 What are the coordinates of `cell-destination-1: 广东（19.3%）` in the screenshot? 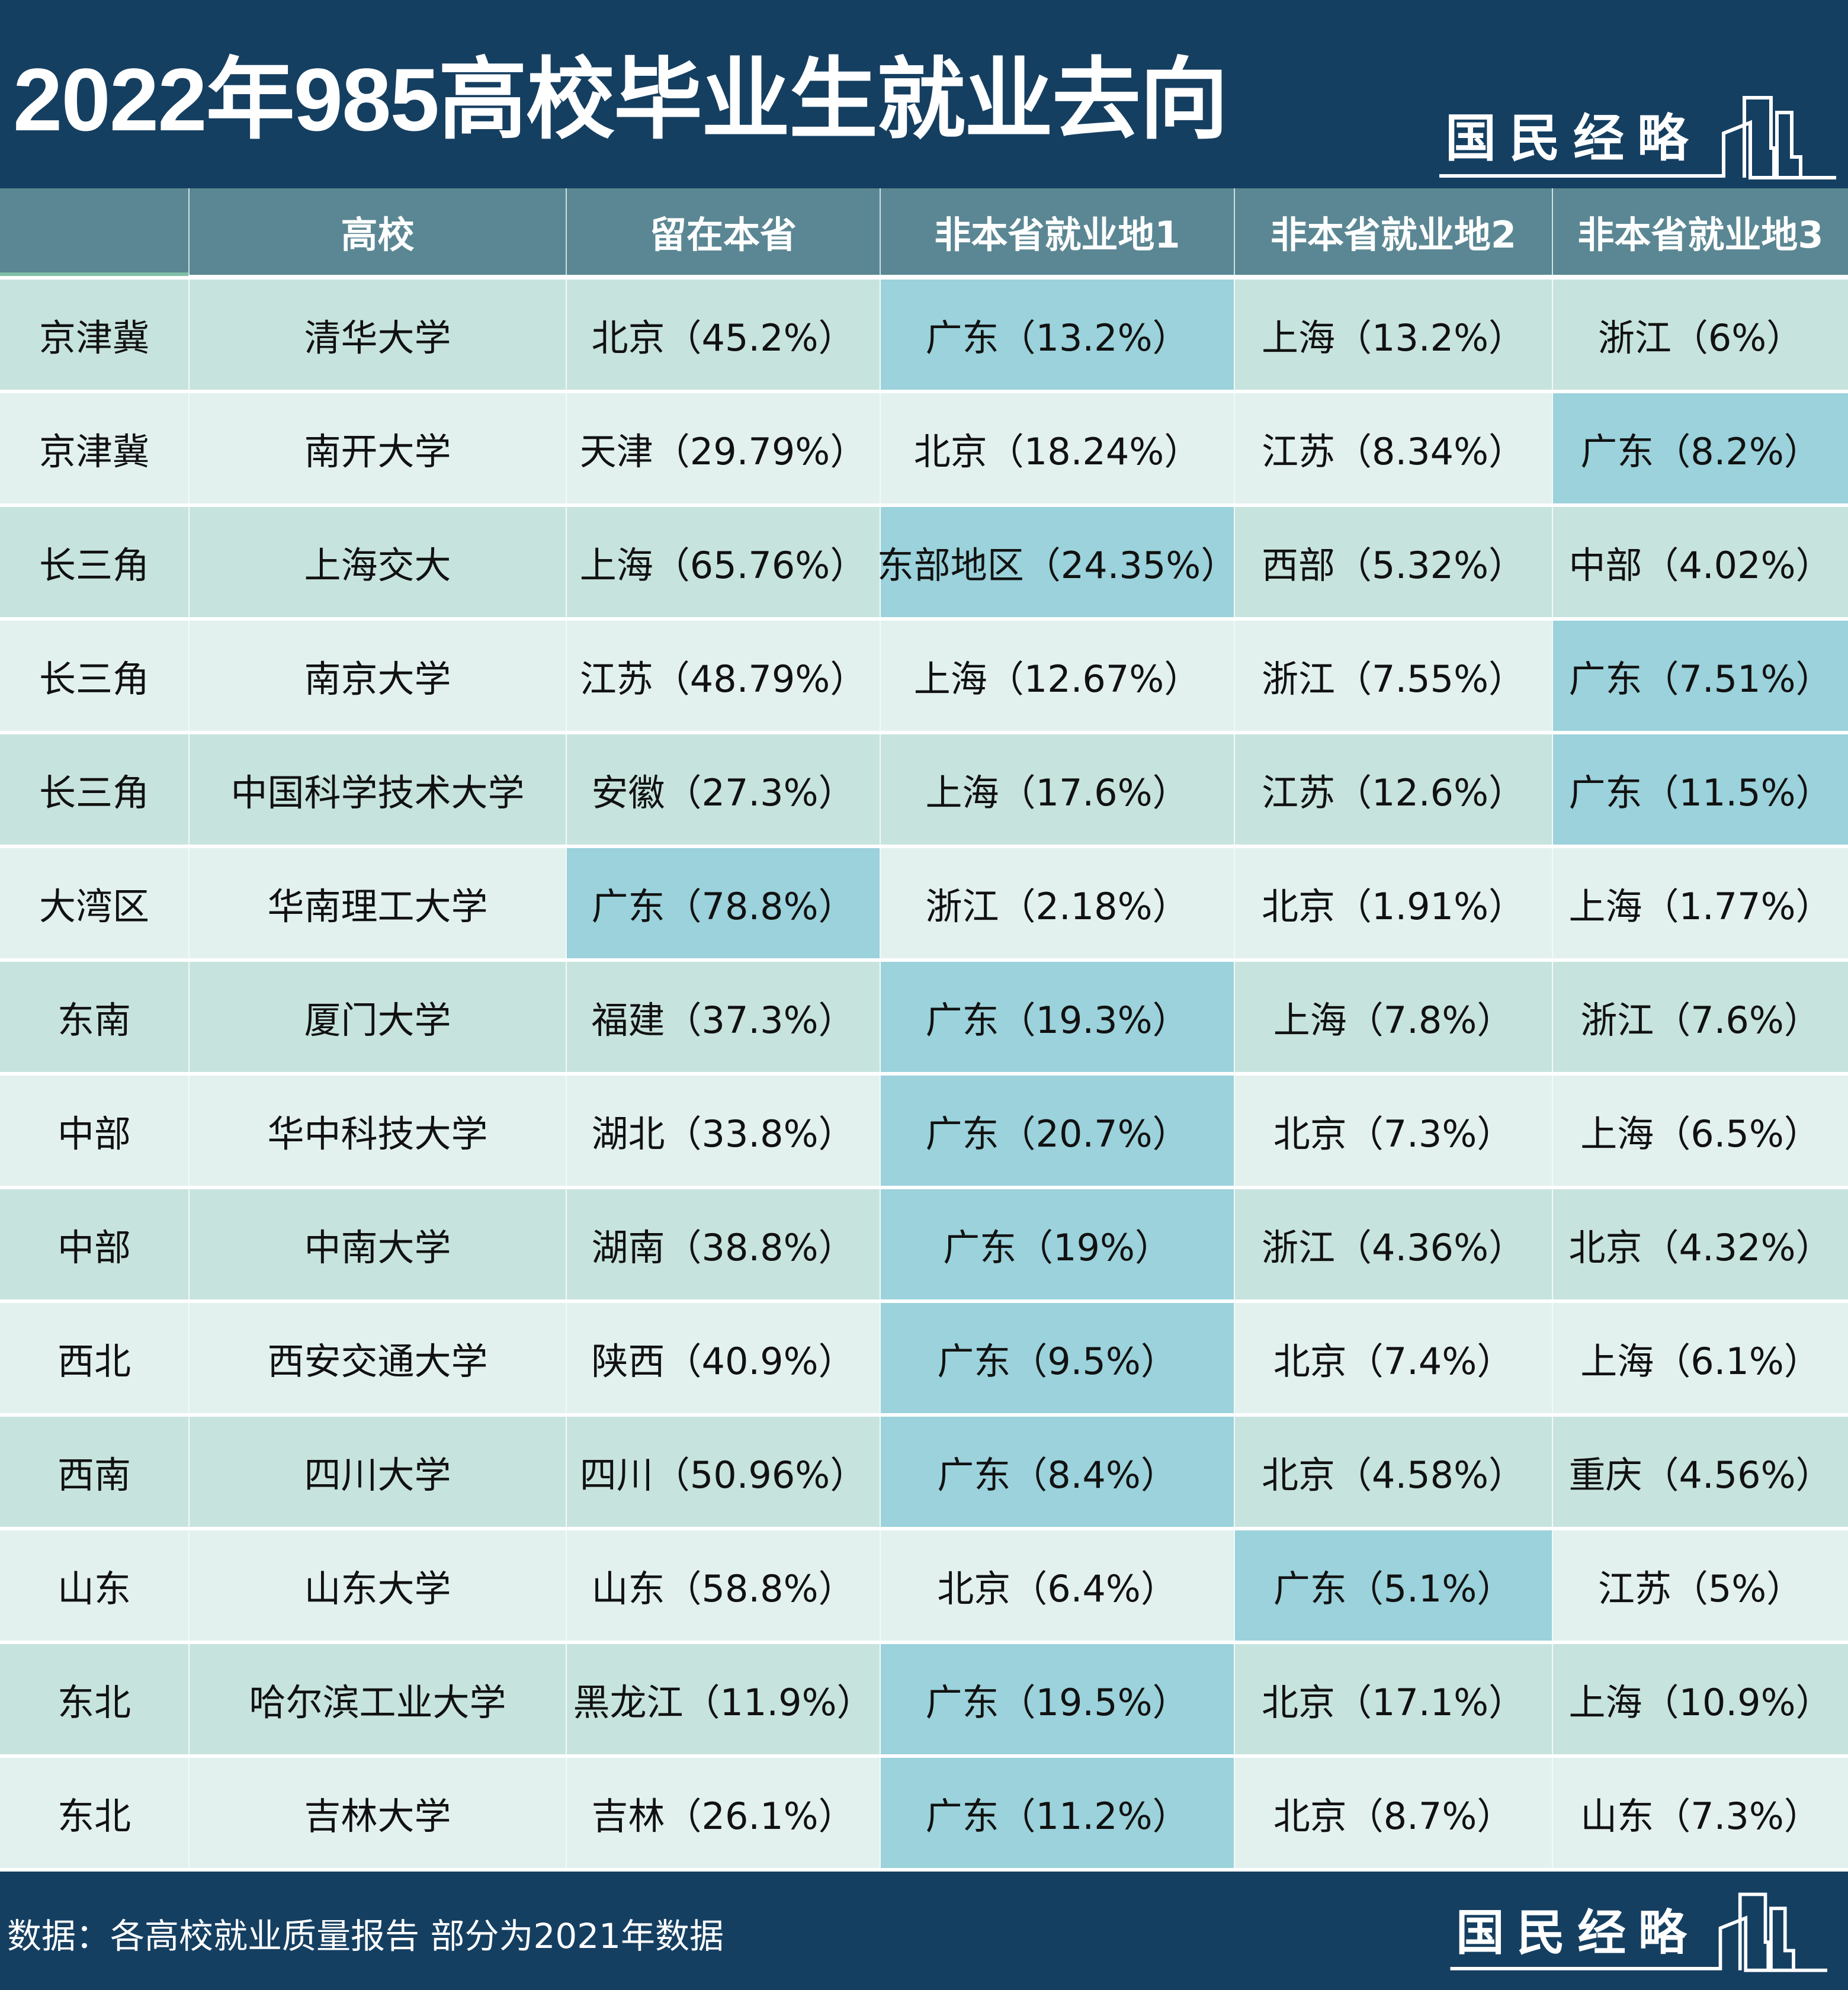 It's located at (1057, 1017).